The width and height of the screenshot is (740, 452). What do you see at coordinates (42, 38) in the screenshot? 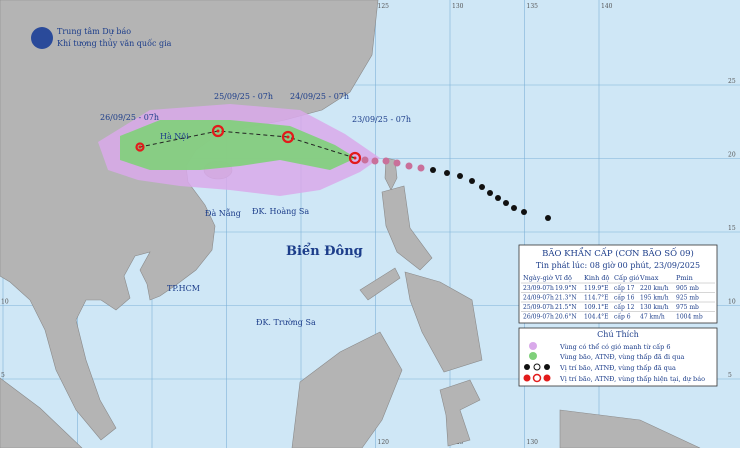
I see `logo` at bounding box center [42, 38].